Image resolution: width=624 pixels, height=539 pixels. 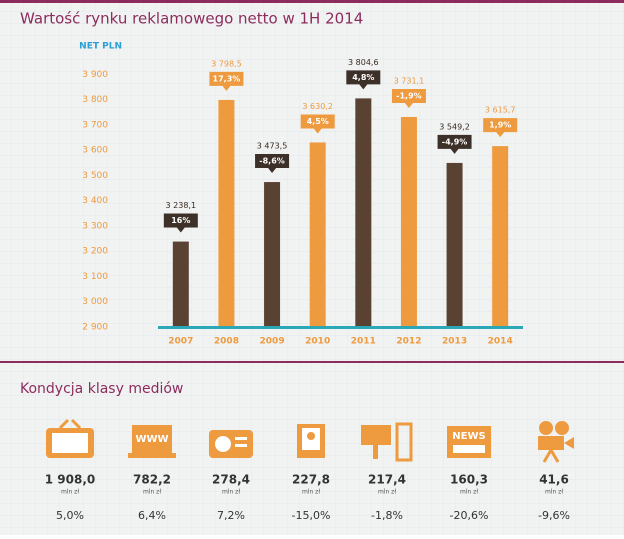 I want to click on media-value: 160,3, so click(x=469, y=480).